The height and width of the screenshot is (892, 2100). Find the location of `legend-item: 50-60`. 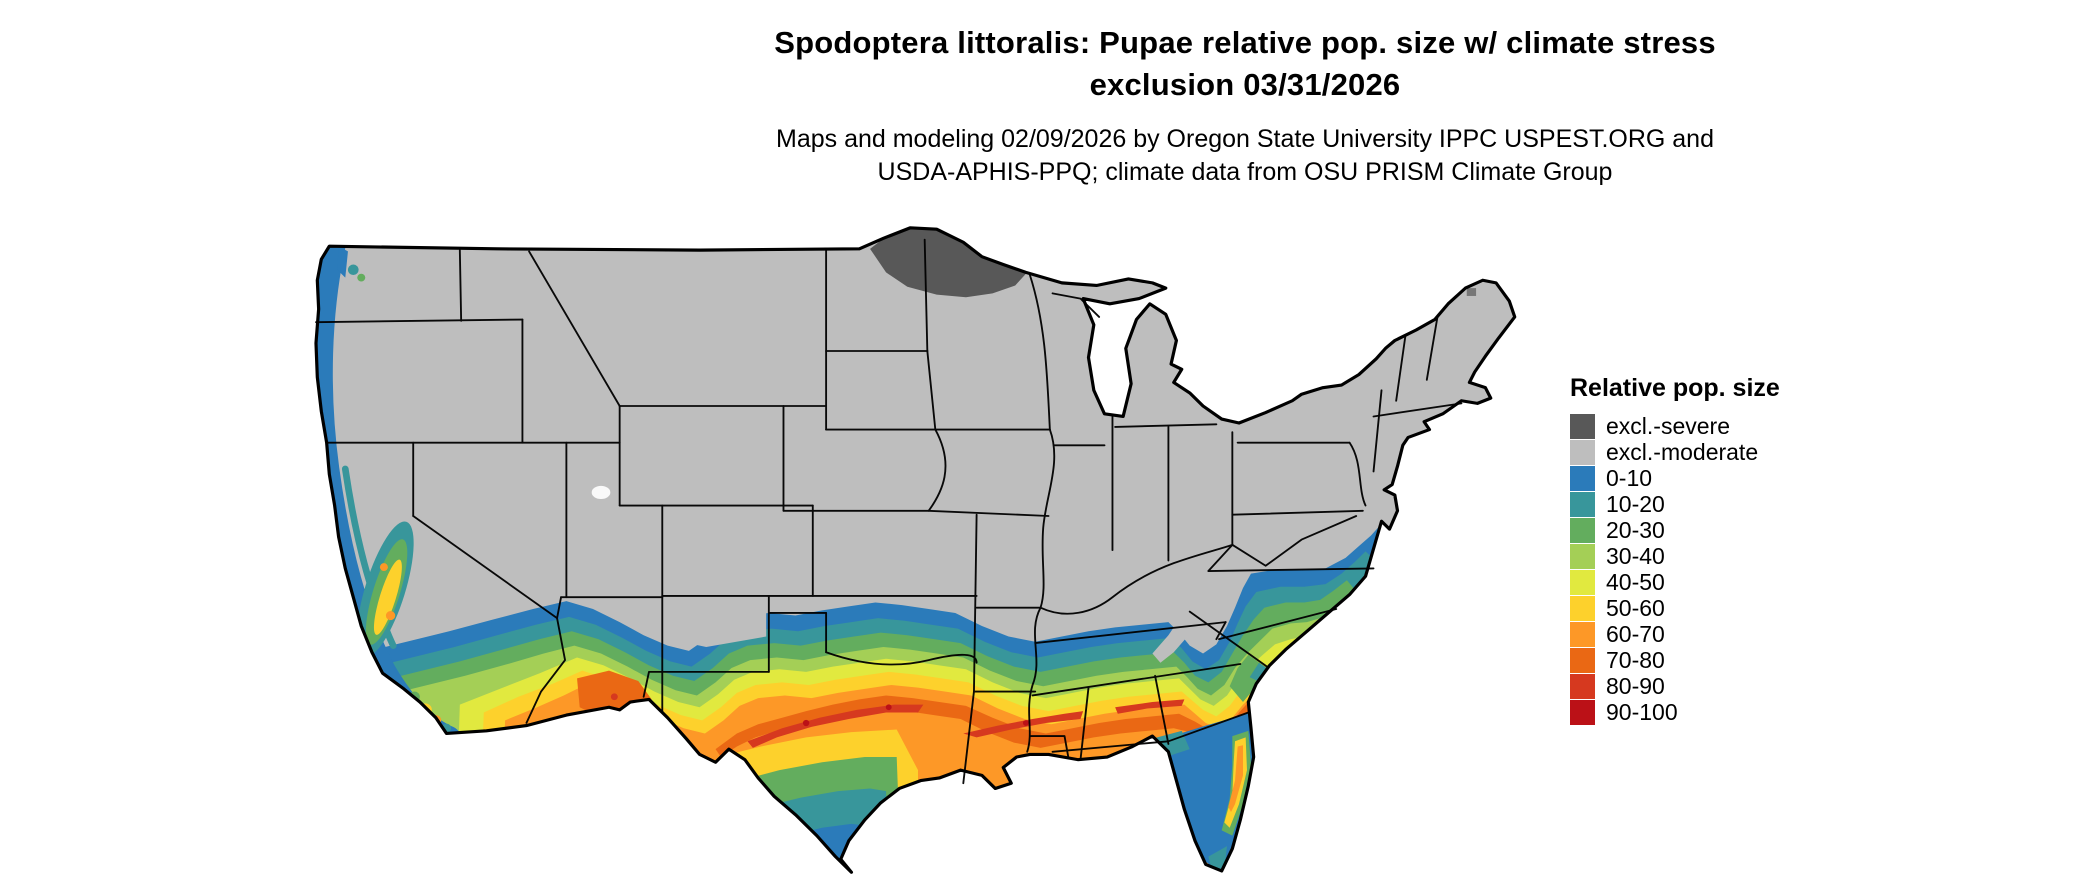

legend-item: 50-60 is located at coordinates (1675, 608).